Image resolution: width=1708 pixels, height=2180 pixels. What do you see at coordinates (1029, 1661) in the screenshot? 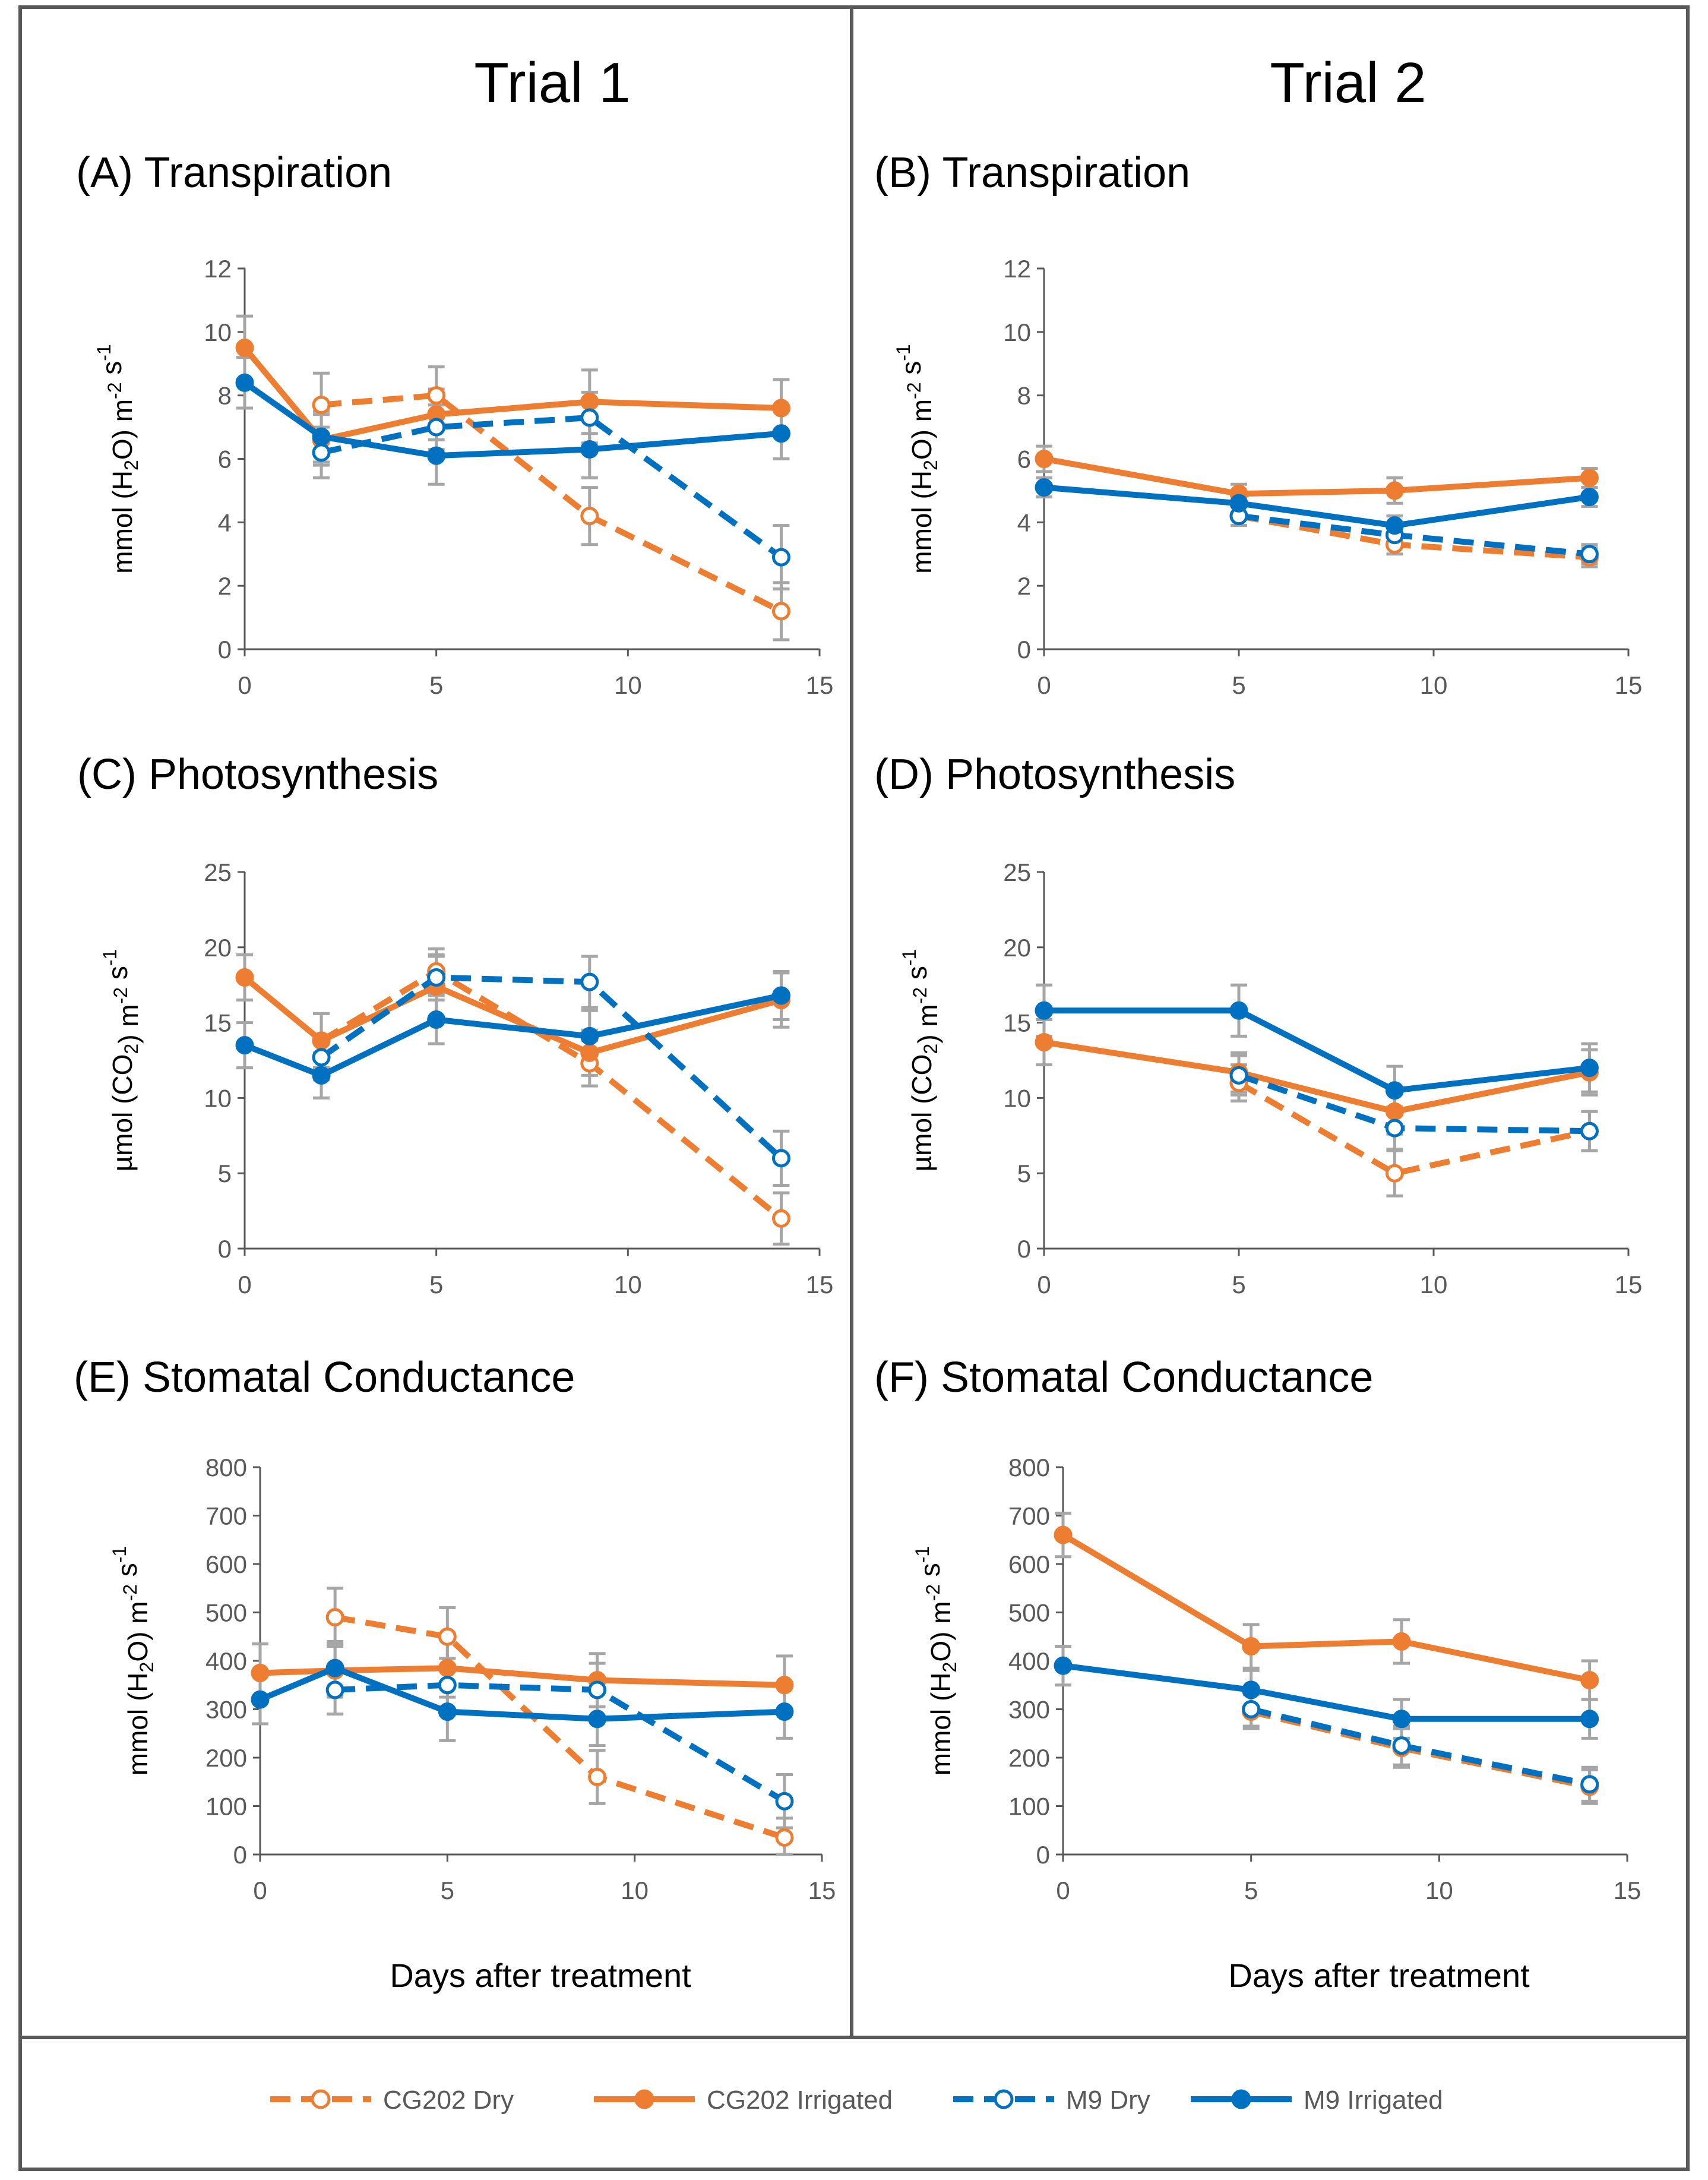
I see `y-tick-label: 400` at bounding box center [1029, 1661].